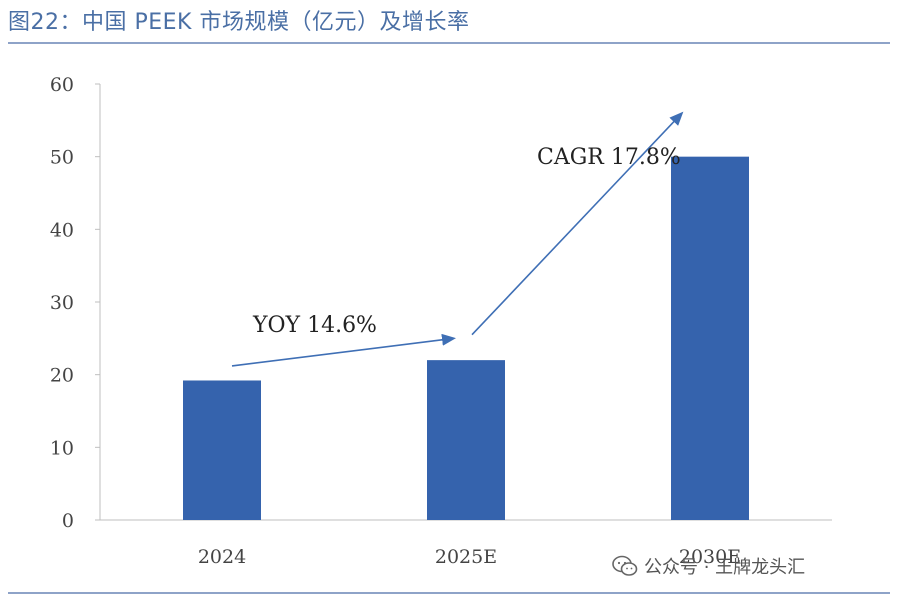 The image size is (898, 600). I want to click on annotation-label: YOY 14.6%, so click(314, 325).